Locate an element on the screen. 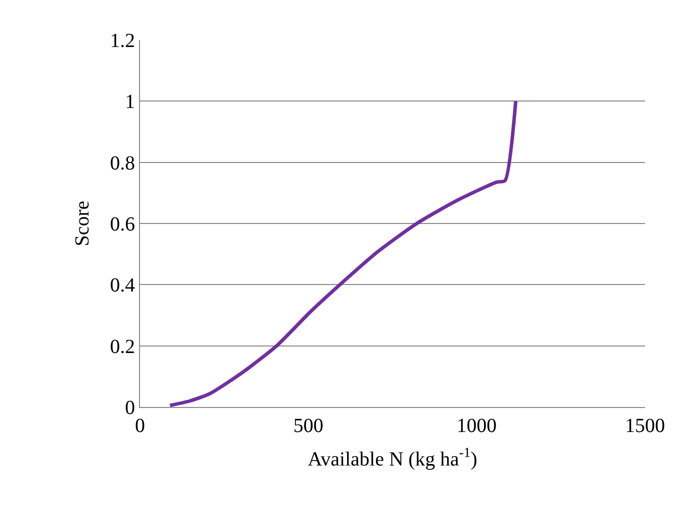 Image resolution: width=696 pixels, height=516 pixels. x-tick-label: 1500 is located at coordinates (645, 426).